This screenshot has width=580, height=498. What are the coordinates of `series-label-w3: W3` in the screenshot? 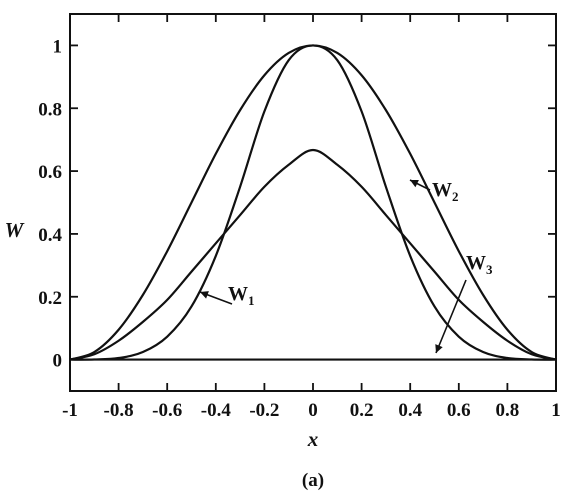 It's located at (479, 264).